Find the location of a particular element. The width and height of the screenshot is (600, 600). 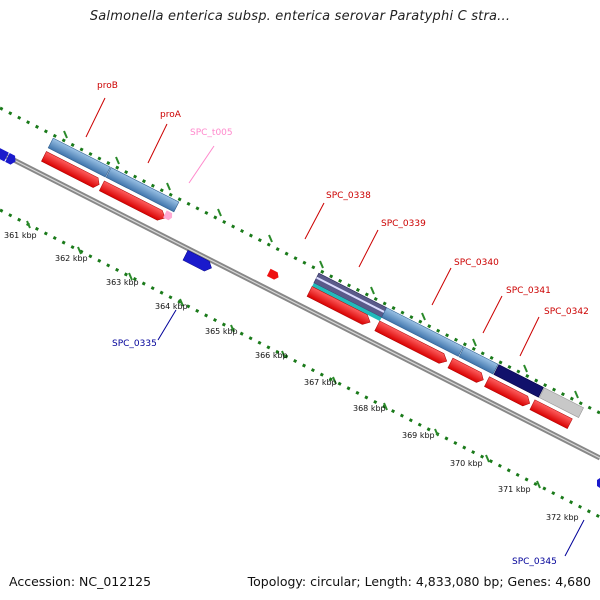

gene-proB is located at coordinates (79, 157).